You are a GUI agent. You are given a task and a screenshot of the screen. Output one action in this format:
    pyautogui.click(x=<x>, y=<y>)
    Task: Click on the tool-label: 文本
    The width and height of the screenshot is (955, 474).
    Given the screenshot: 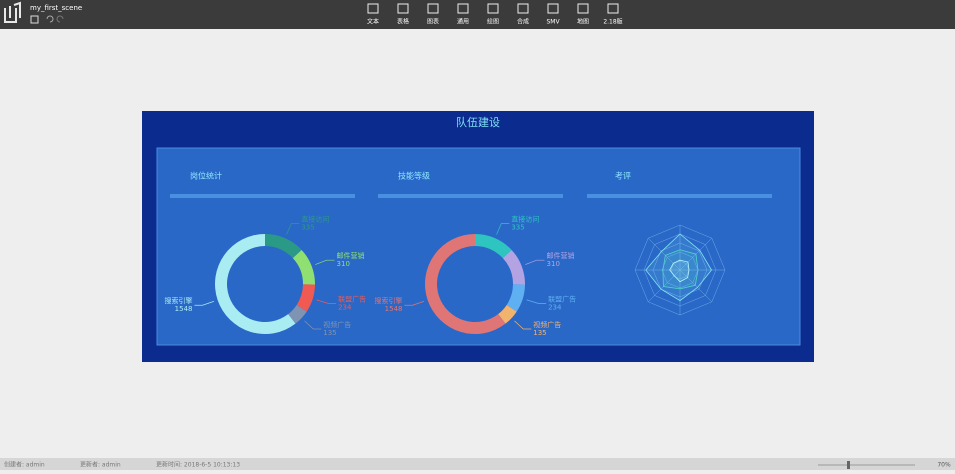 What is the action you would take?
    pyautogui.click(x=373, y=22)
    